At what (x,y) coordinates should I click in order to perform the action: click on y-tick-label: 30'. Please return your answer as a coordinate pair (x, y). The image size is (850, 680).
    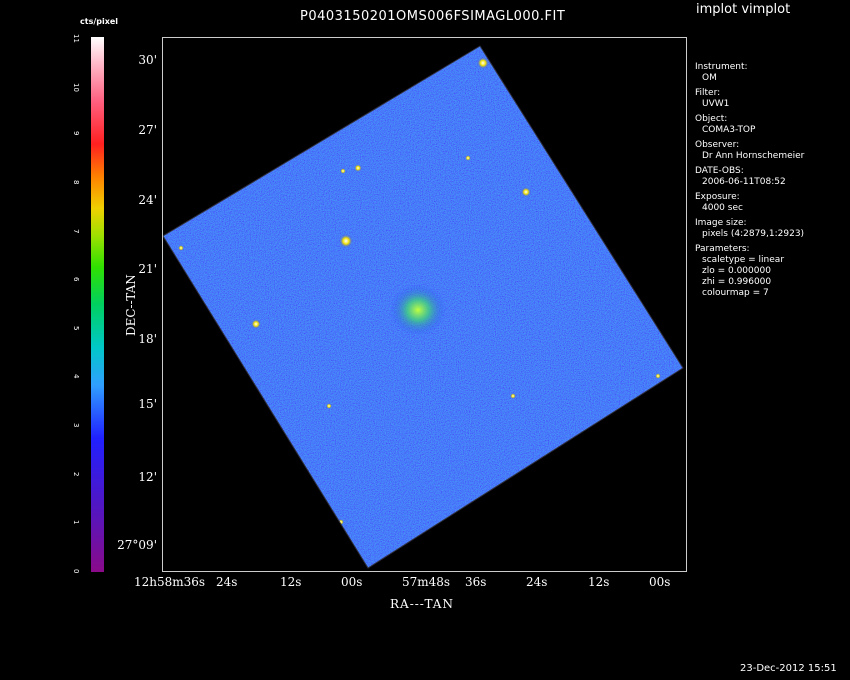
    Looking at the image, I should click on (147, 60).